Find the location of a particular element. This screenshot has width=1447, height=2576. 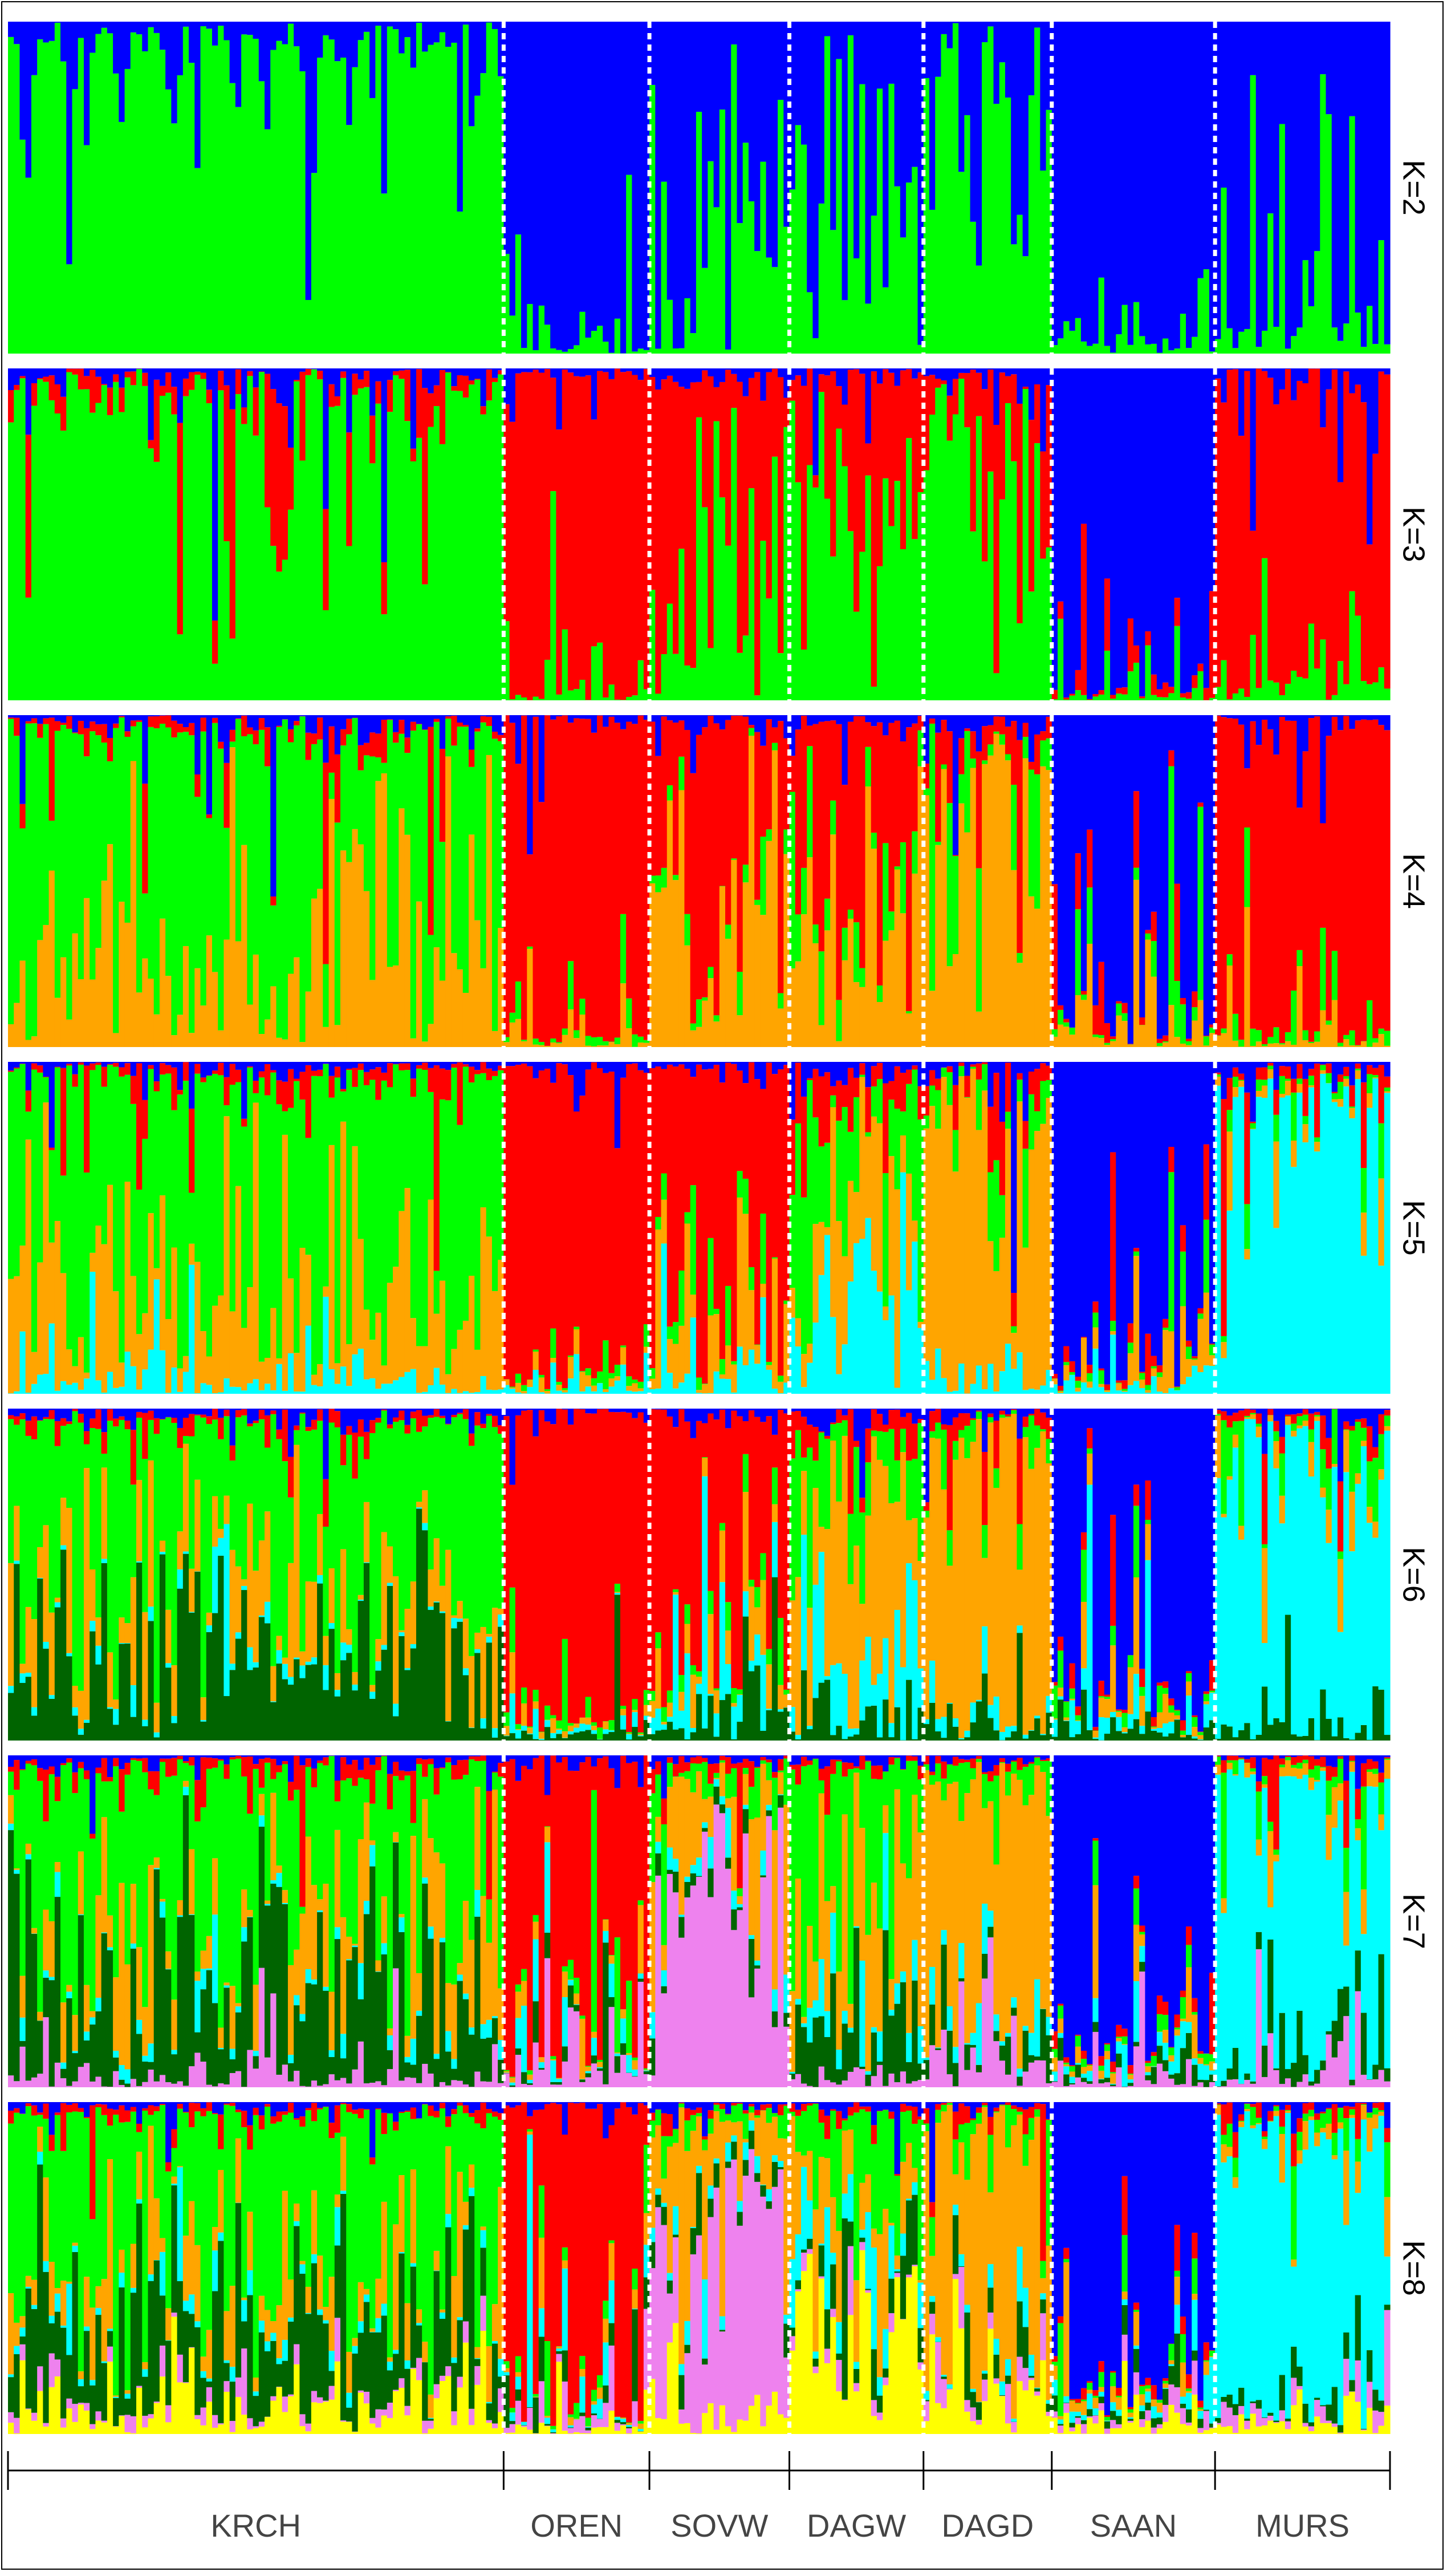

bar-dagw-20-red is located at coordinates (903, 459).